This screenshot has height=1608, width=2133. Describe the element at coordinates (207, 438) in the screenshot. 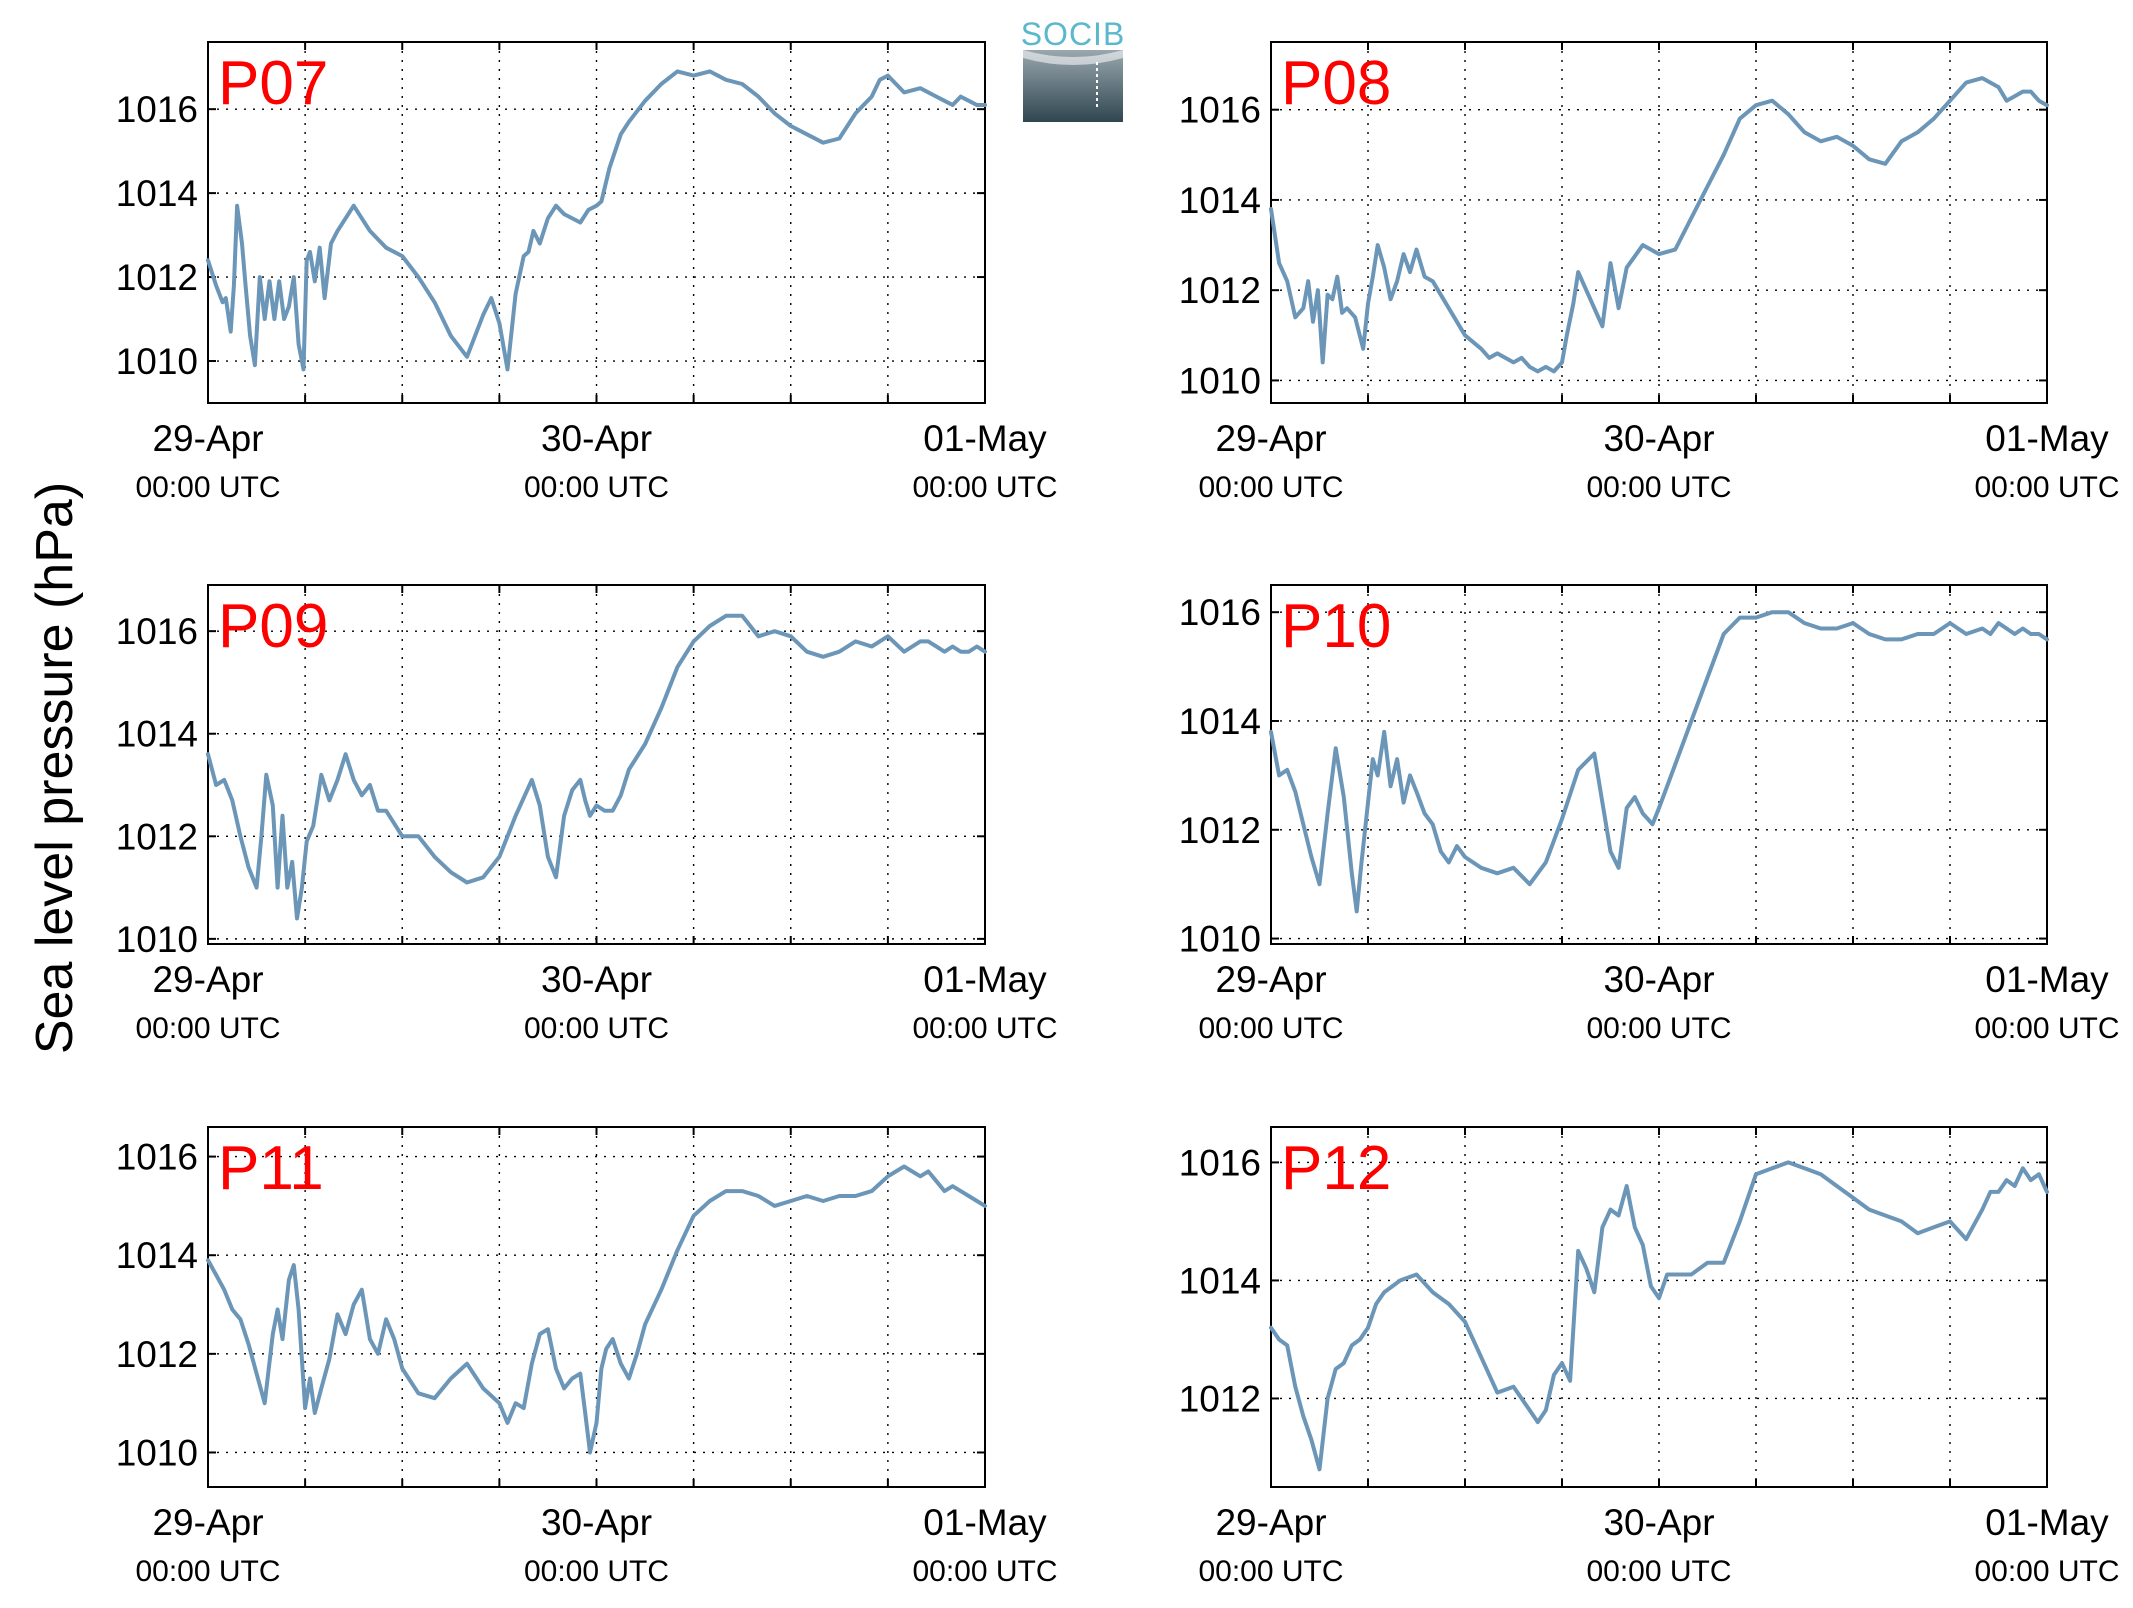

I see `p07-x-tick-label: 29-Apr` at that location.